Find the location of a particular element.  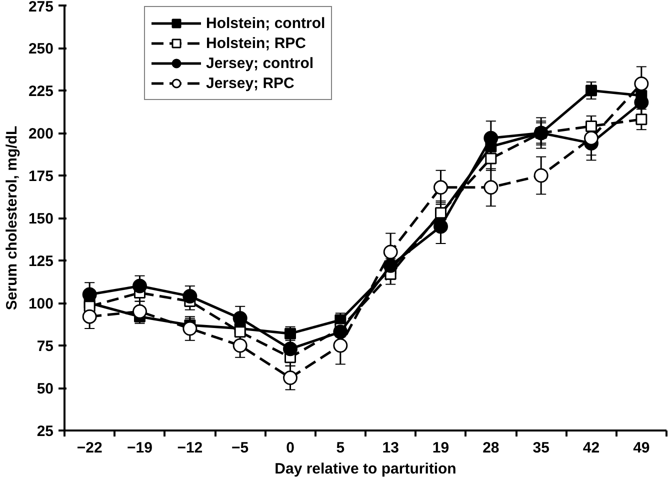

x-tick-label: 49 is located at coordinates (641, 448).